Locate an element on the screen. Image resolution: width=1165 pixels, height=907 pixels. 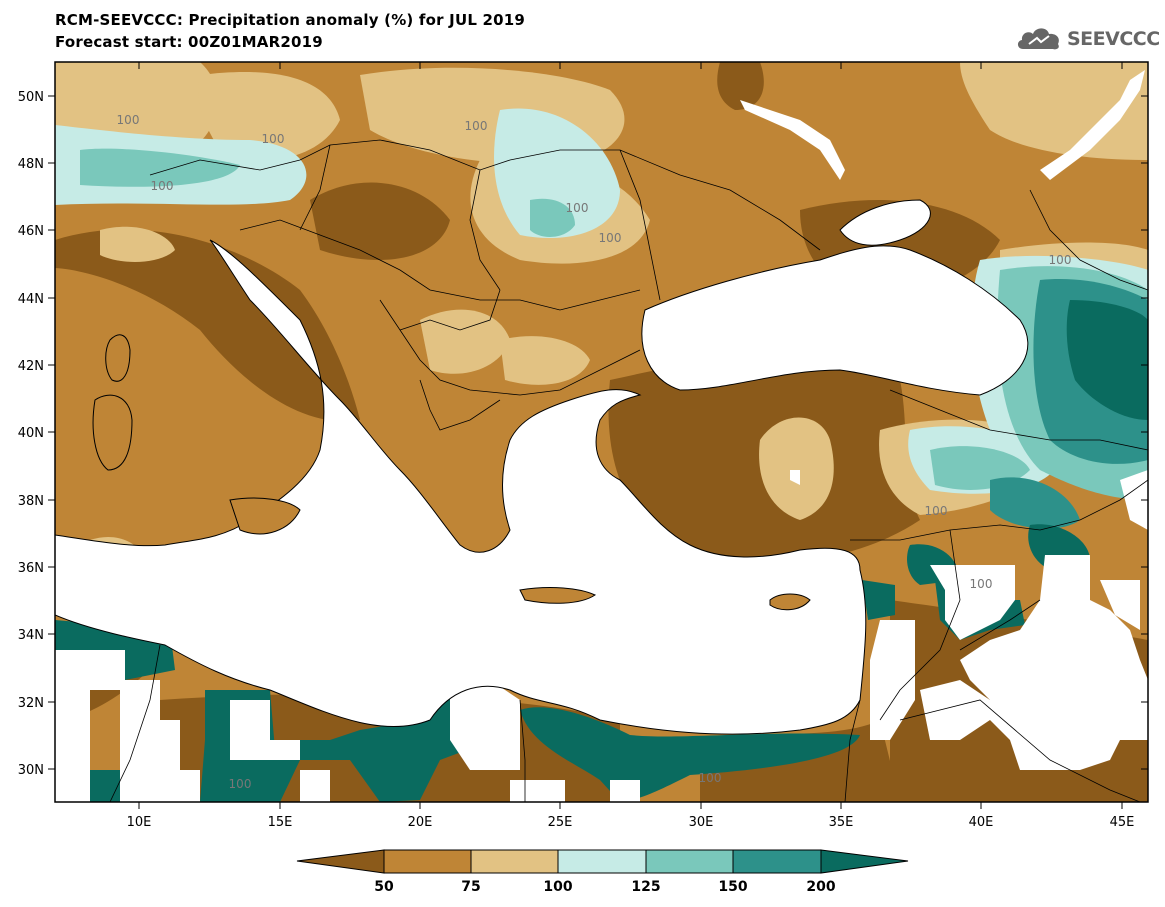
lon-label: 10E is located at coordinates (139, 822).